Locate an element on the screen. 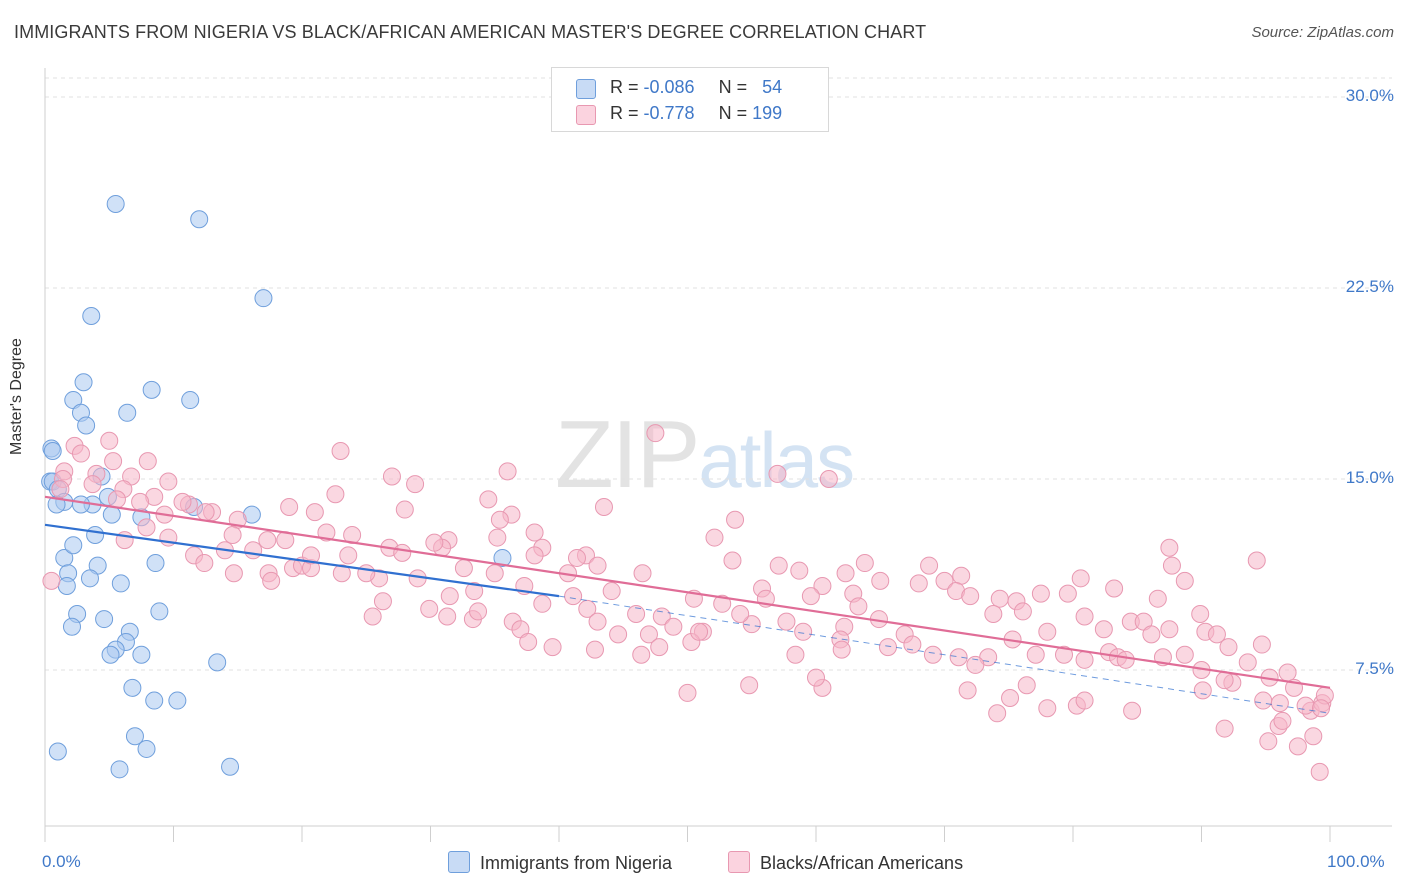 Image resolution: width=1406 pixels, height=892 pixels. legend-r-value: -0.778 is located at coordinates (669, 113).